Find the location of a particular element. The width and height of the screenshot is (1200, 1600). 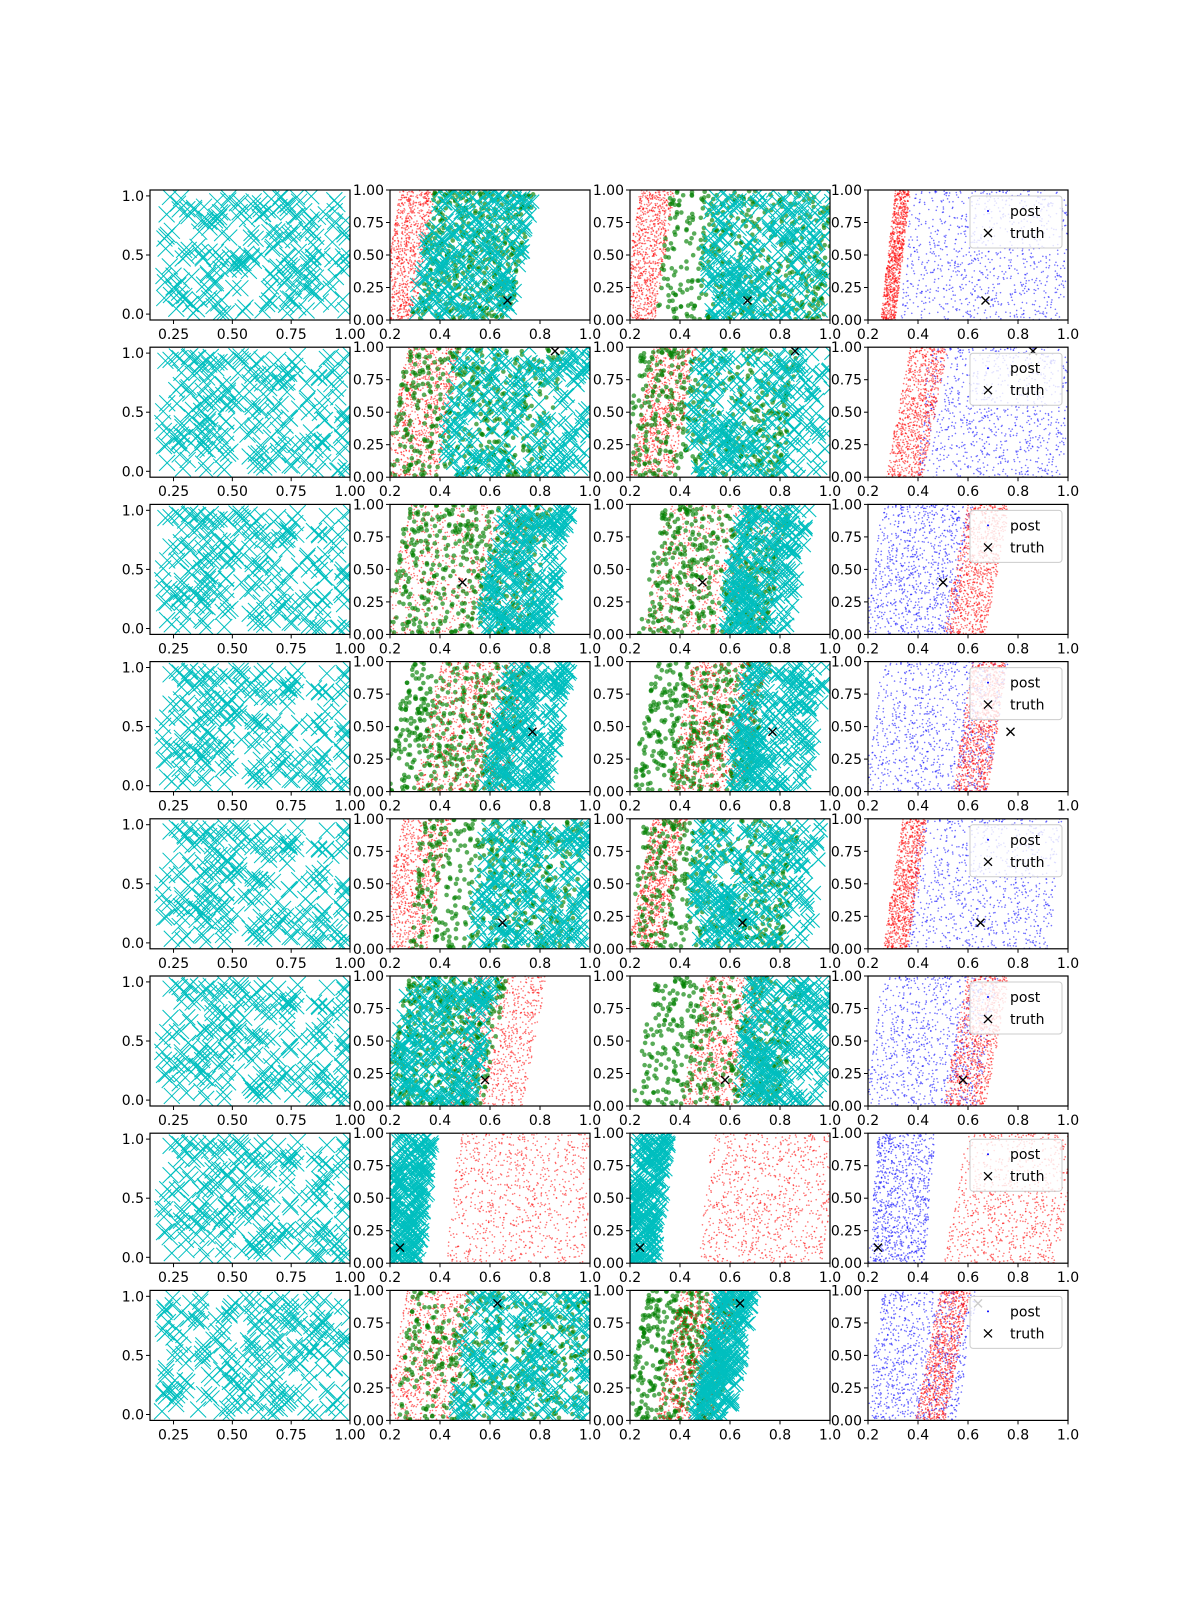

prior-samples is located at coordinates (764, 255).